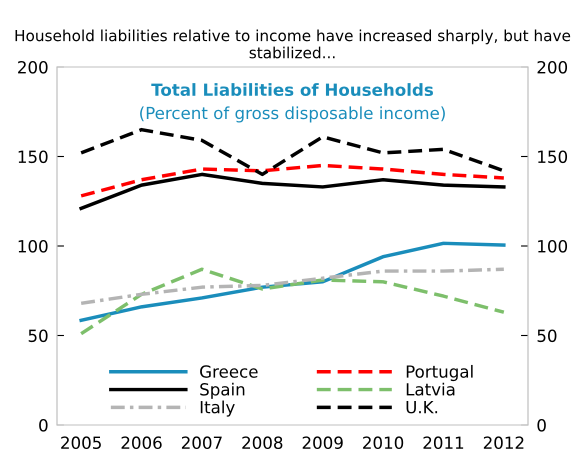  What do you see at coordinates (262, 443) in the screenshot?
I see `x-tick-label: 2008` at bounding box center [262, 443].